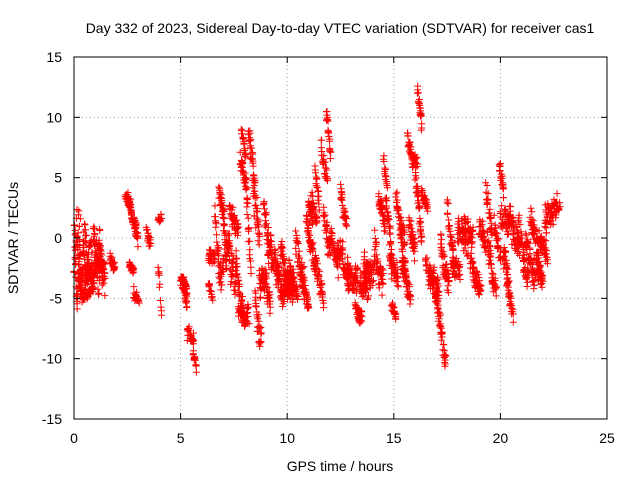 This screenshot has height=480, width=640. I want to click on y-tick-label: 5, so click(58, 178).